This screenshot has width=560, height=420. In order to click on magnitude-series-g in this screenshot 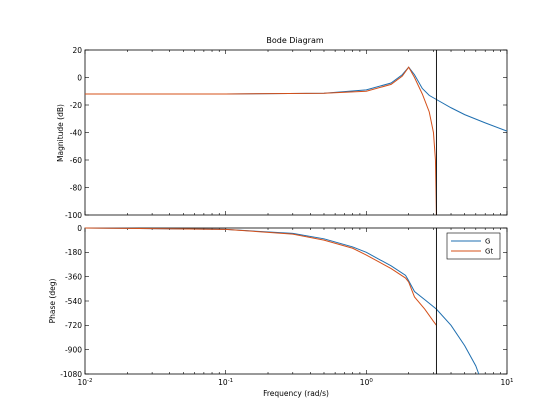, I will do `click(296, 99)`.